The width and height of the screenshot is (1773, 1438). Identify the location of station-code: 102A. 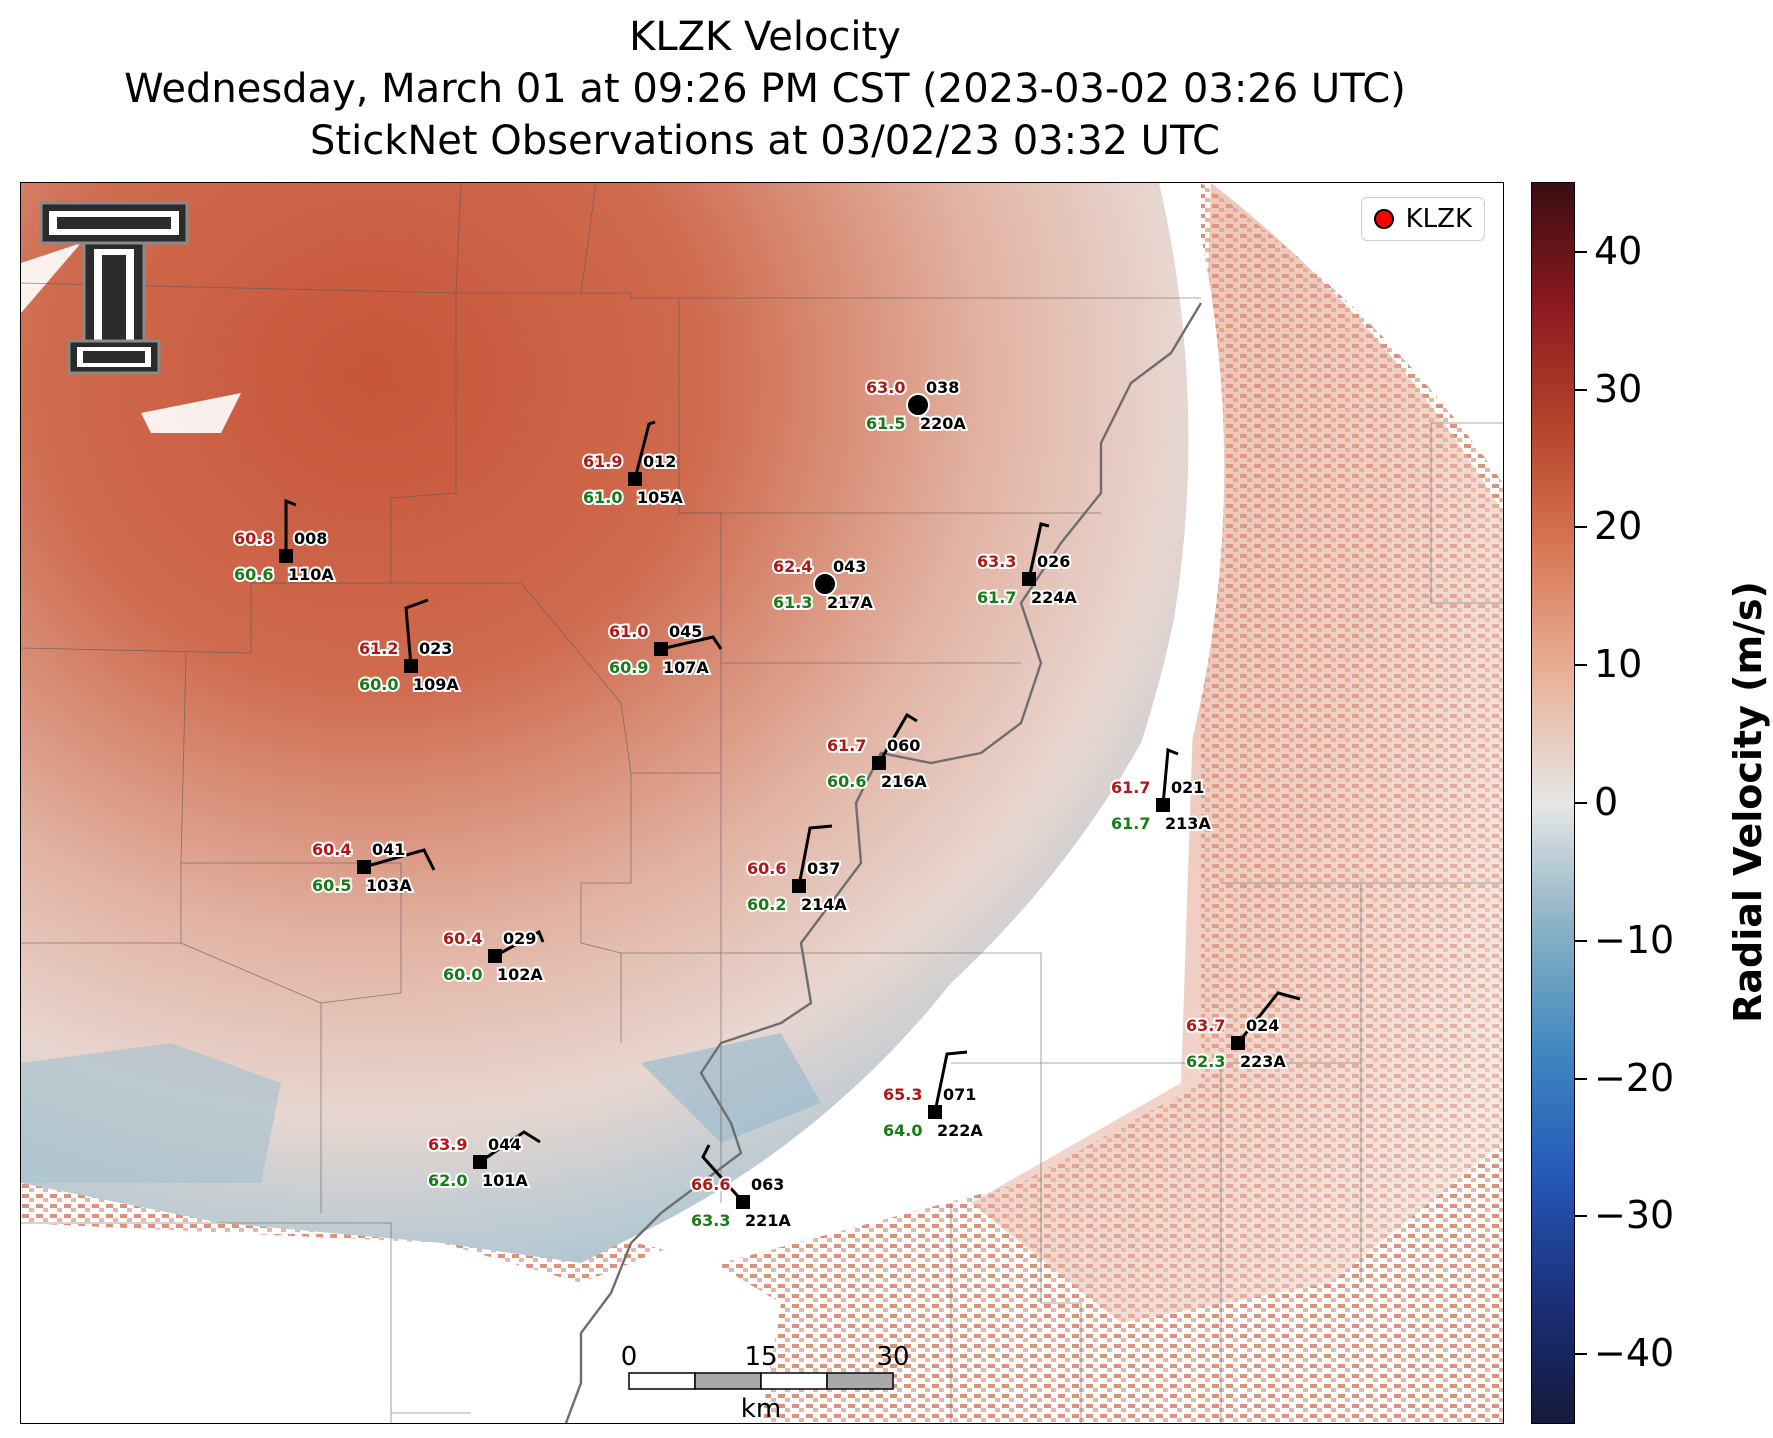
(520, 974).